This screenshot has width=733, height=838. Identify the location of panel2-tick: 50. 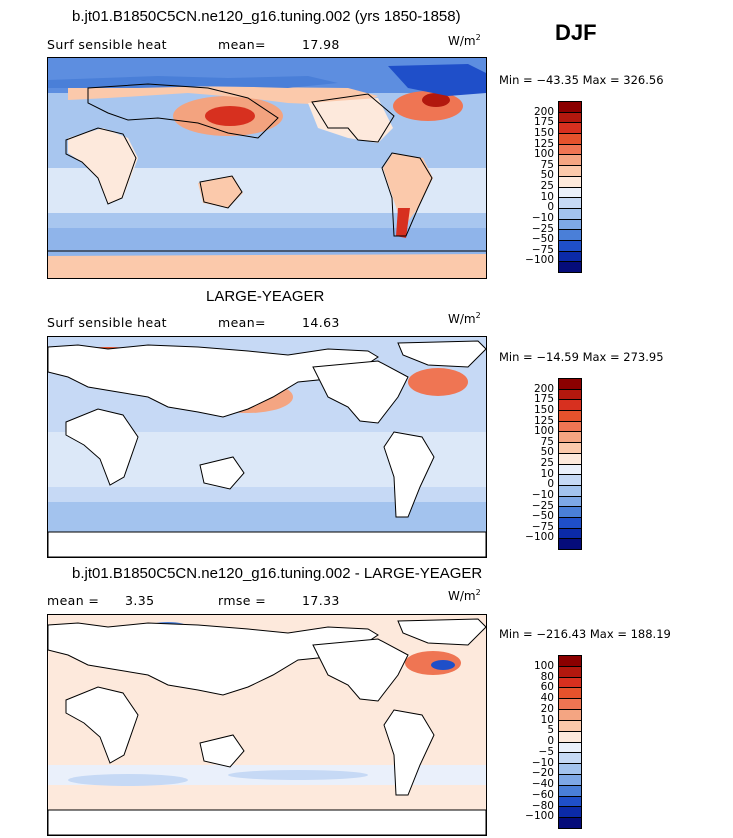
(547, 452).